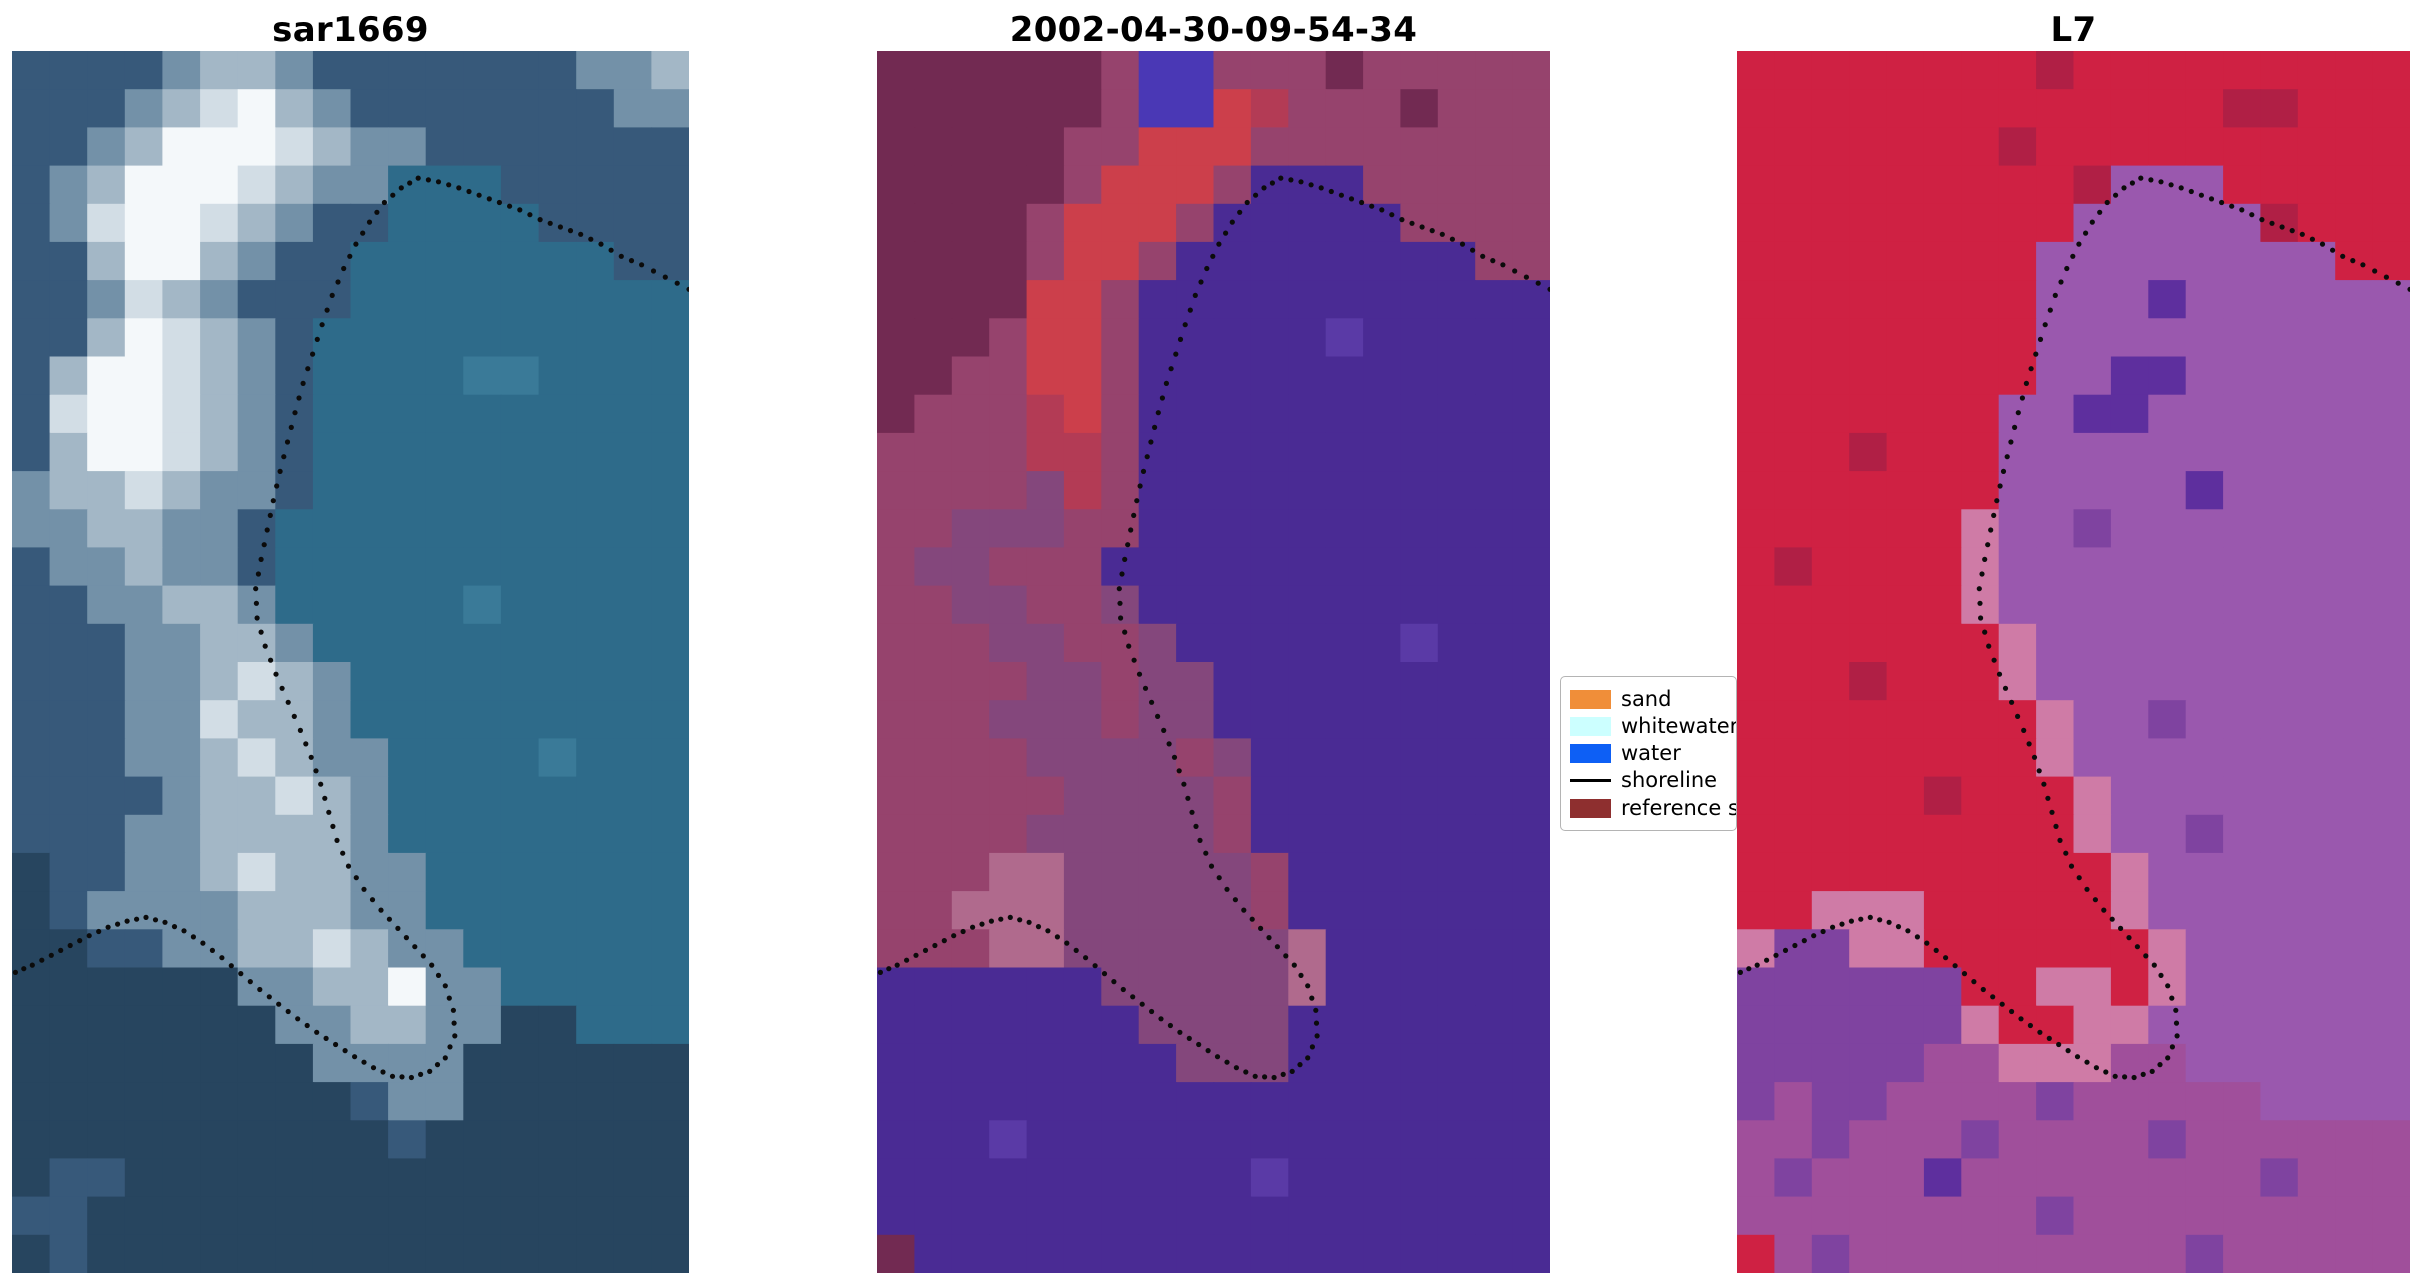 The height and width of the screenshot is (1283, 2414). I want to click on panel-title-l7: L7, so click(2073, 29).